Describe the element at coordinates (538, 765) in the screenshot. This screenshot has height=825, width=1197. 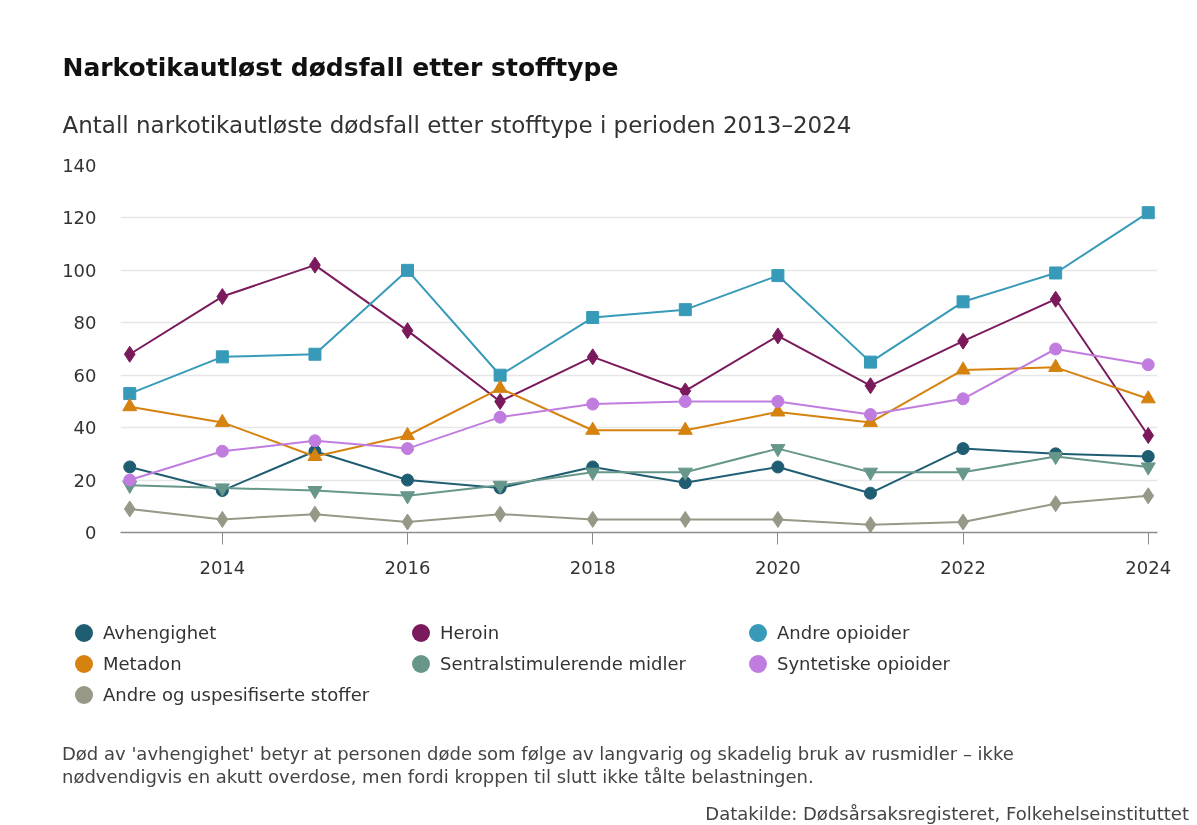
I see `text: Død av 'avhengighet' betyr at personen døde som følge av langvarig og skadelig bruk av rusmidler – ikke nødvendigvis en akutt overdose, men fordi kroppen til slutt ikke tålte belastningen.` at that location.